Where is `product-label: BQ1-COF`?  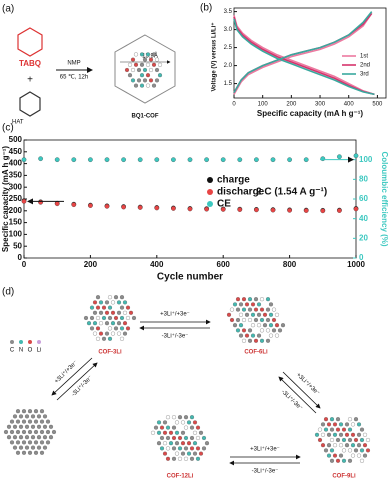
product-label: BQ1-COF is located at coordinates (145, 117).